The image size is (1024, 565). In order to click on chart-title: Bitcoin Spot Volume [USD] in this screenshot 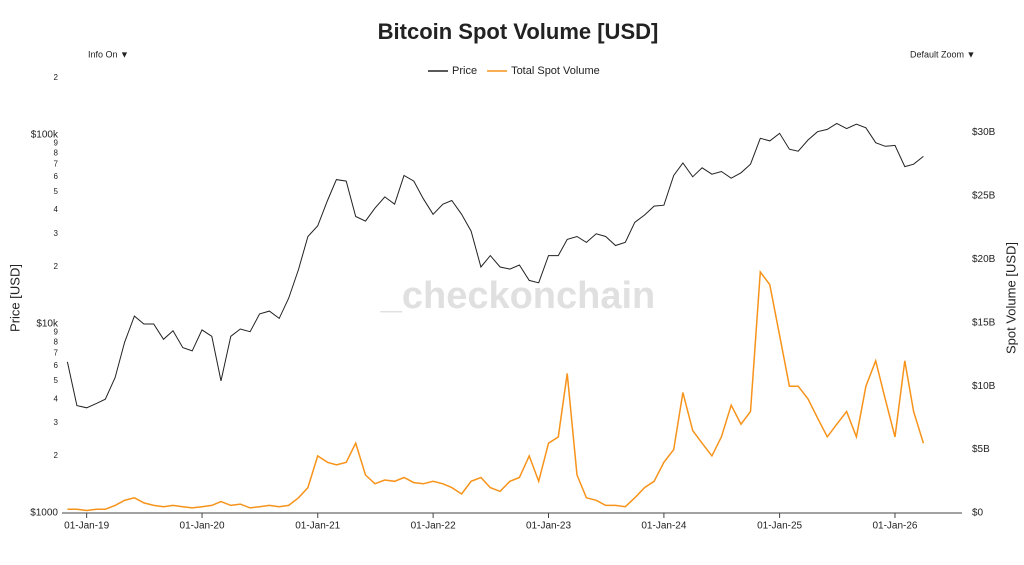, I will do `click(518, 31)`.